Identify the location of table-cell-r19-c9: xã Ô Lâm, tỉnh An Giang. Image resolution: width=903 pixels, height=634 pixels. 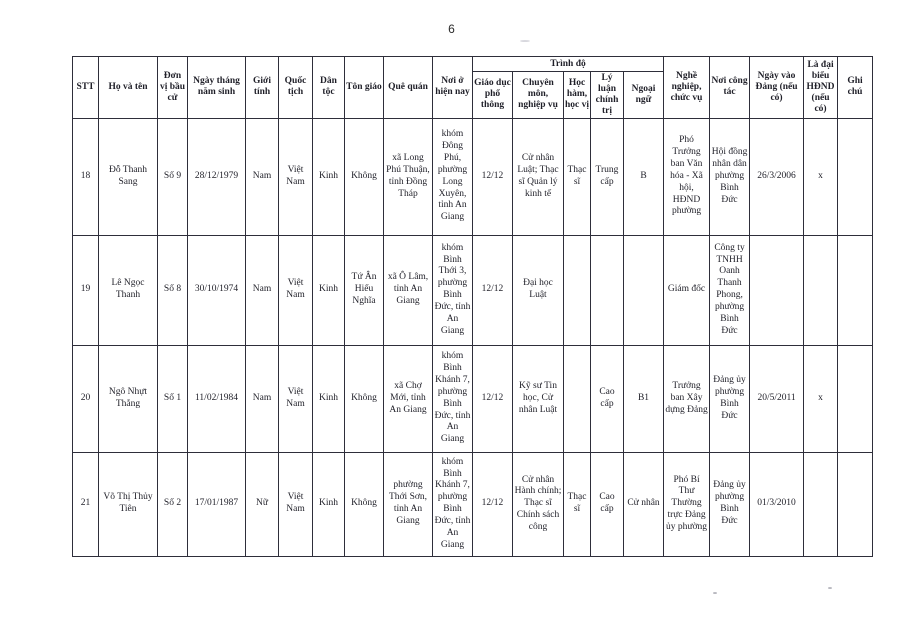
(408, 290).